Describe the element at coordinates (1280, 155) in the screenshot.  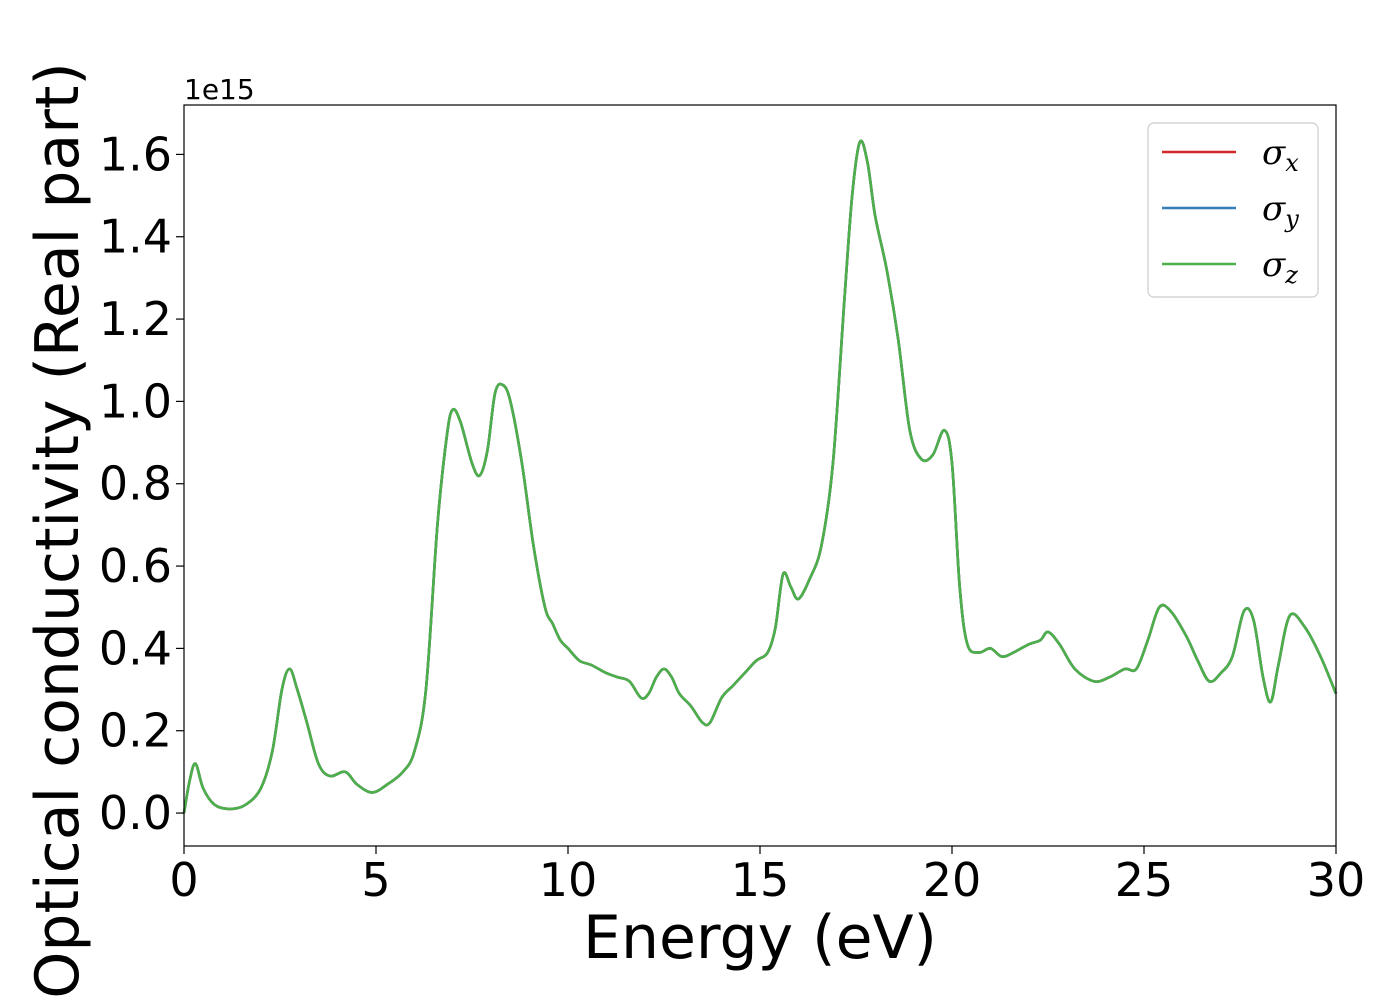
I see `legend-label-x: σx` at that location.